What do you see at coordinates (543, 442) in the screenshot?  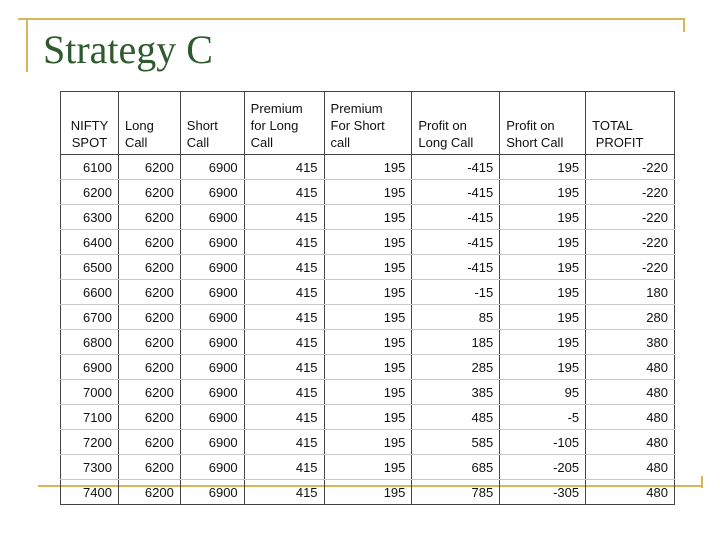 I see `table-cell: -105` at bounding box center [543, 442].